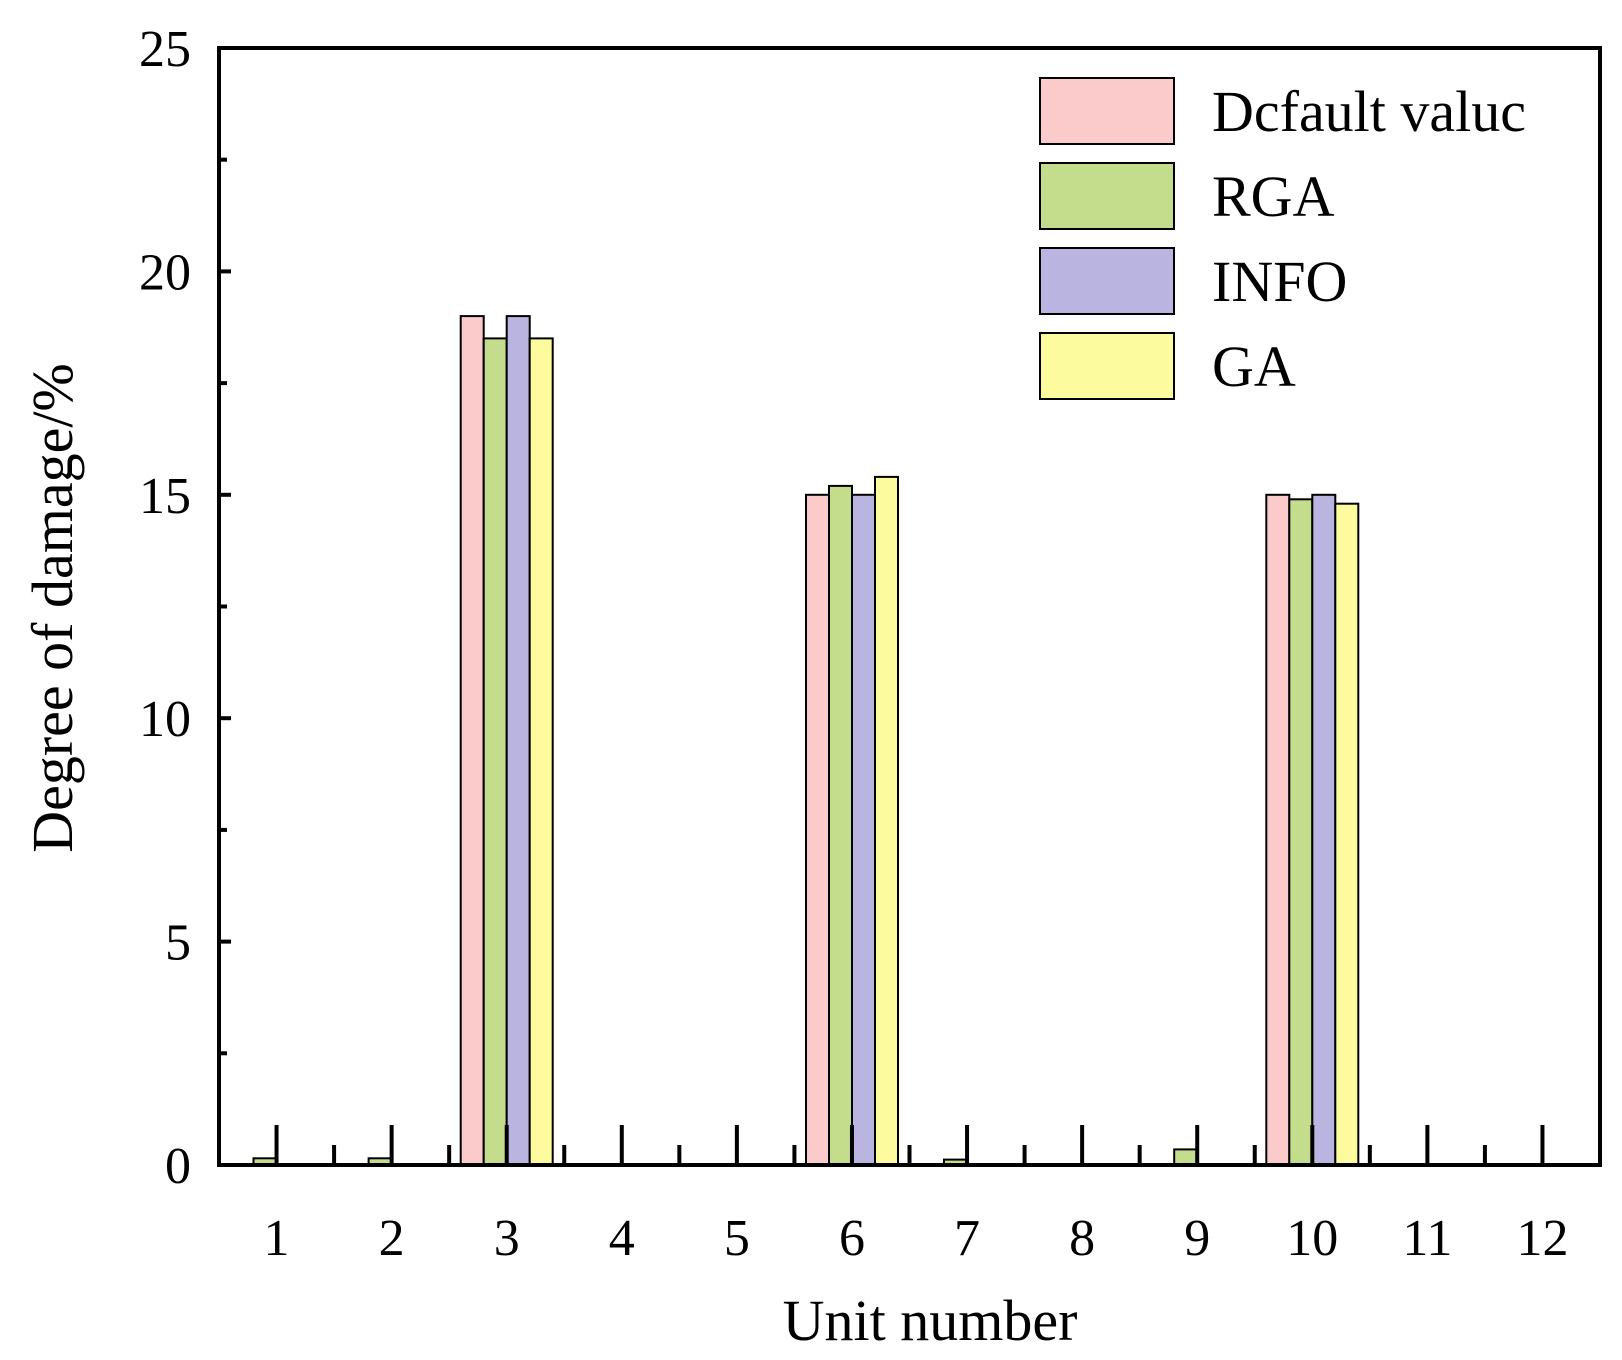 The image size is (1622, 1360). What do you see at coordinates (863, 829) in the screenshot?
I see `bar-6-info` at bounding box center [863, 829].